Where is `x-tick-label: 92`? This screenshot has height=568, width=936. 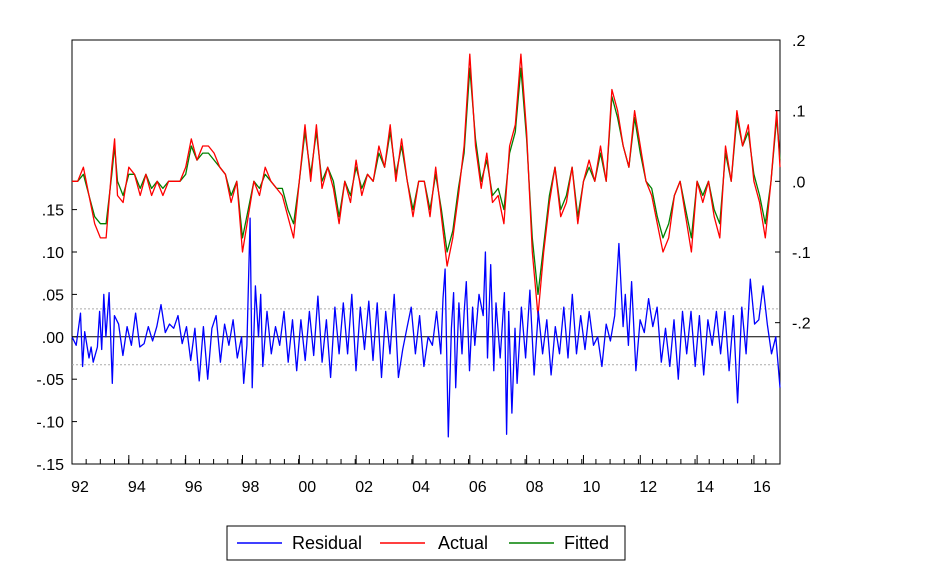 x-tick-label: 92 is located at coordinates (80, 487).